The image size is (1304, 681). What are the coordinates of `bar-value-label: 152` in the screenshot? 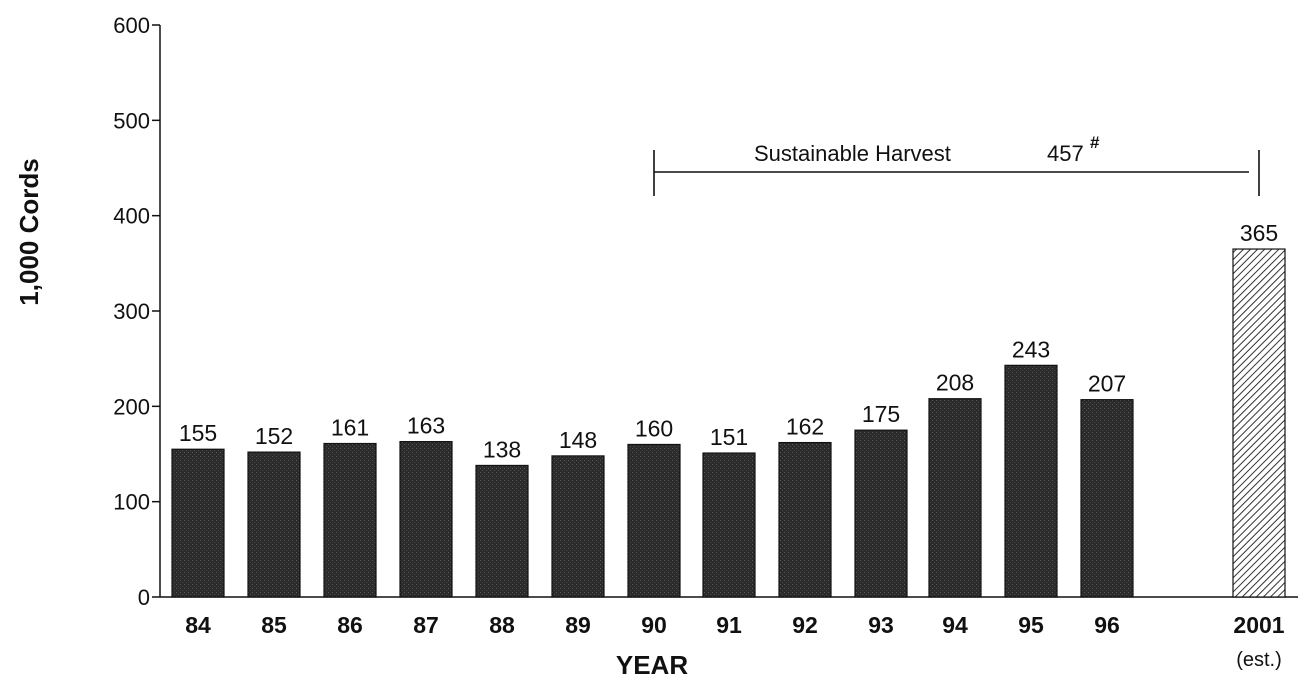 It's located at (274, 436).